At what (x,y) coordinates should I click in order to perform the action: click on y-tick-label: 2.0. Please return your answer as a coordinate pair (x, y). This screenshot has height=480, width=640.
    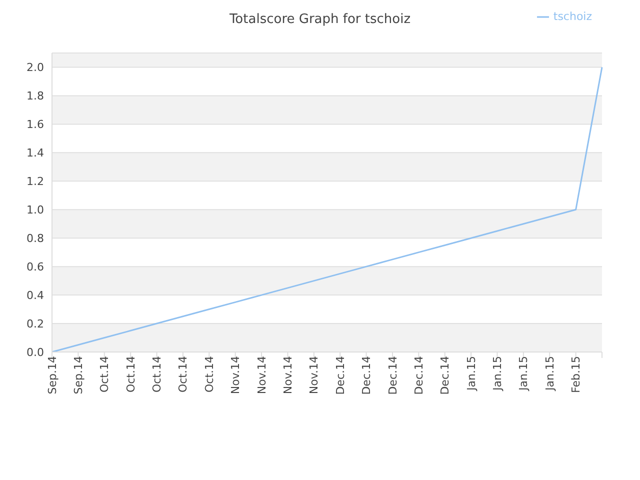
    Looking at the image, I should click on (35, 67).